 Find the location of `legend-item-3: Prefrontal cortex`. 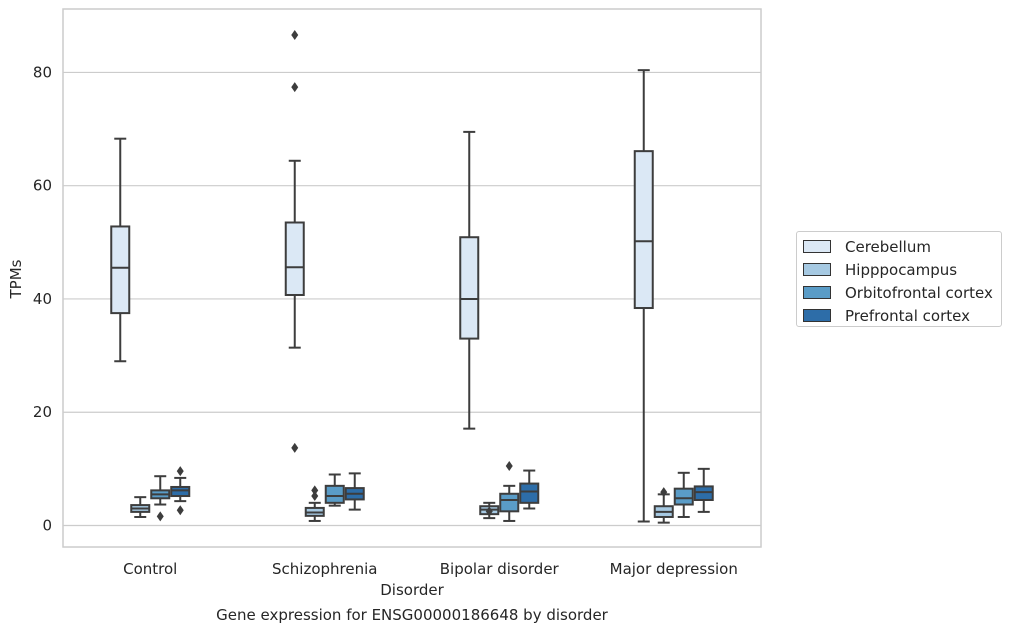

legend-item-3: Prefrontal cortex is located at coordinates (902, 315).